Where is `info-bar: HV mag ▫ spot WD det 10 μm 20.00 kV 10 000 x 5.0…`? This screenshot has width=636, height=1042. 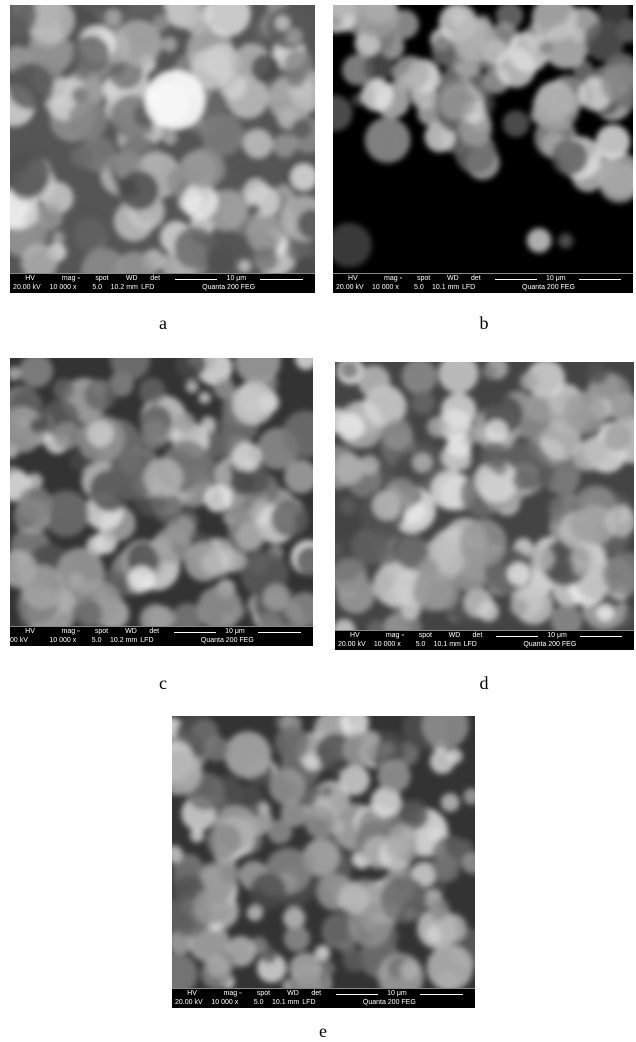 info-bar: HV mag ▫ spot WD det 10 μm 20.00 kV 10 000 x 5.0… is located at coordinates (323, 998).